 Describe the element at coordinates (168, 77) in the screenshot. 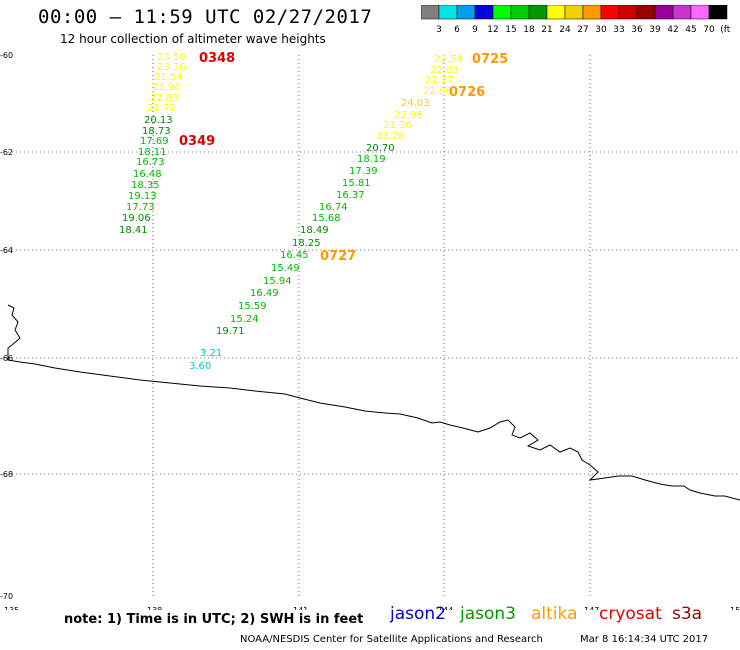

I see `swh-value-label: 21.54` at that location.